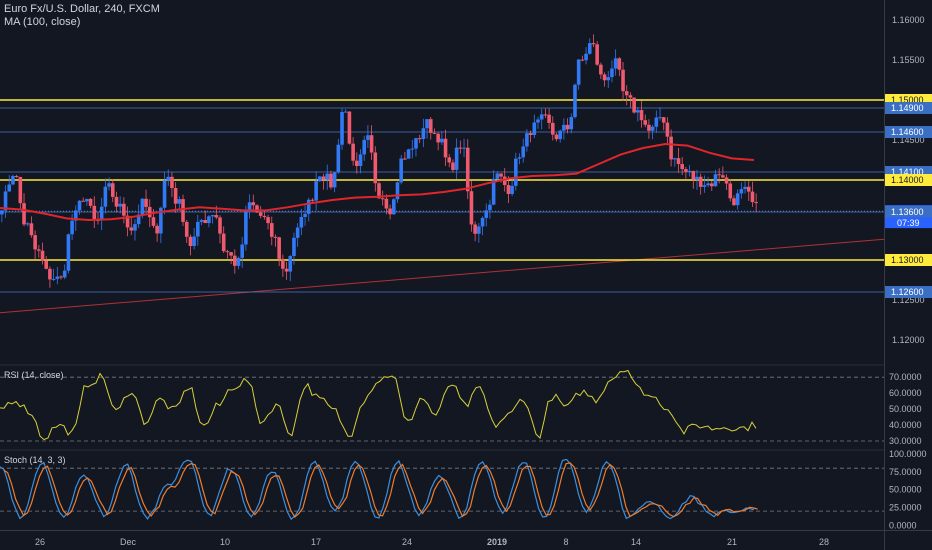 The image size is (932, 550). I want to click on price-badge-label: 1.14000, so click(907, 180).